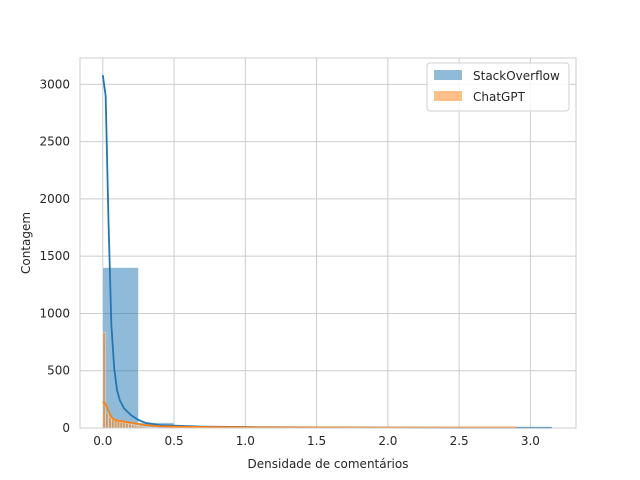  What do you see at coordinates (54, 199) in the screenshot?
I see `y-tick-label: 2000` at bounding box center [54, 199].